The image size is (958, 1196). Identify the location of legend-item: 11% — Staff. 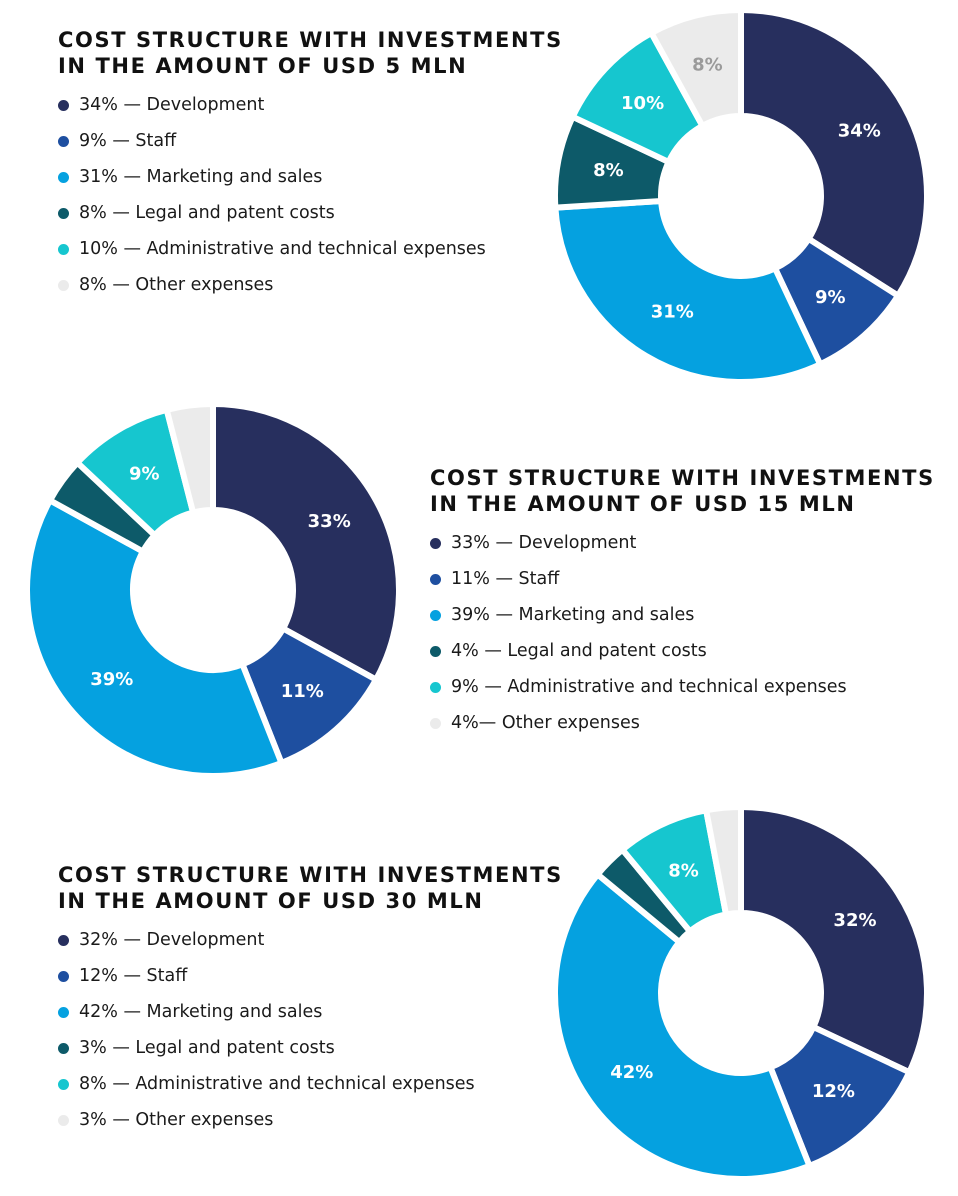
(682, 579).